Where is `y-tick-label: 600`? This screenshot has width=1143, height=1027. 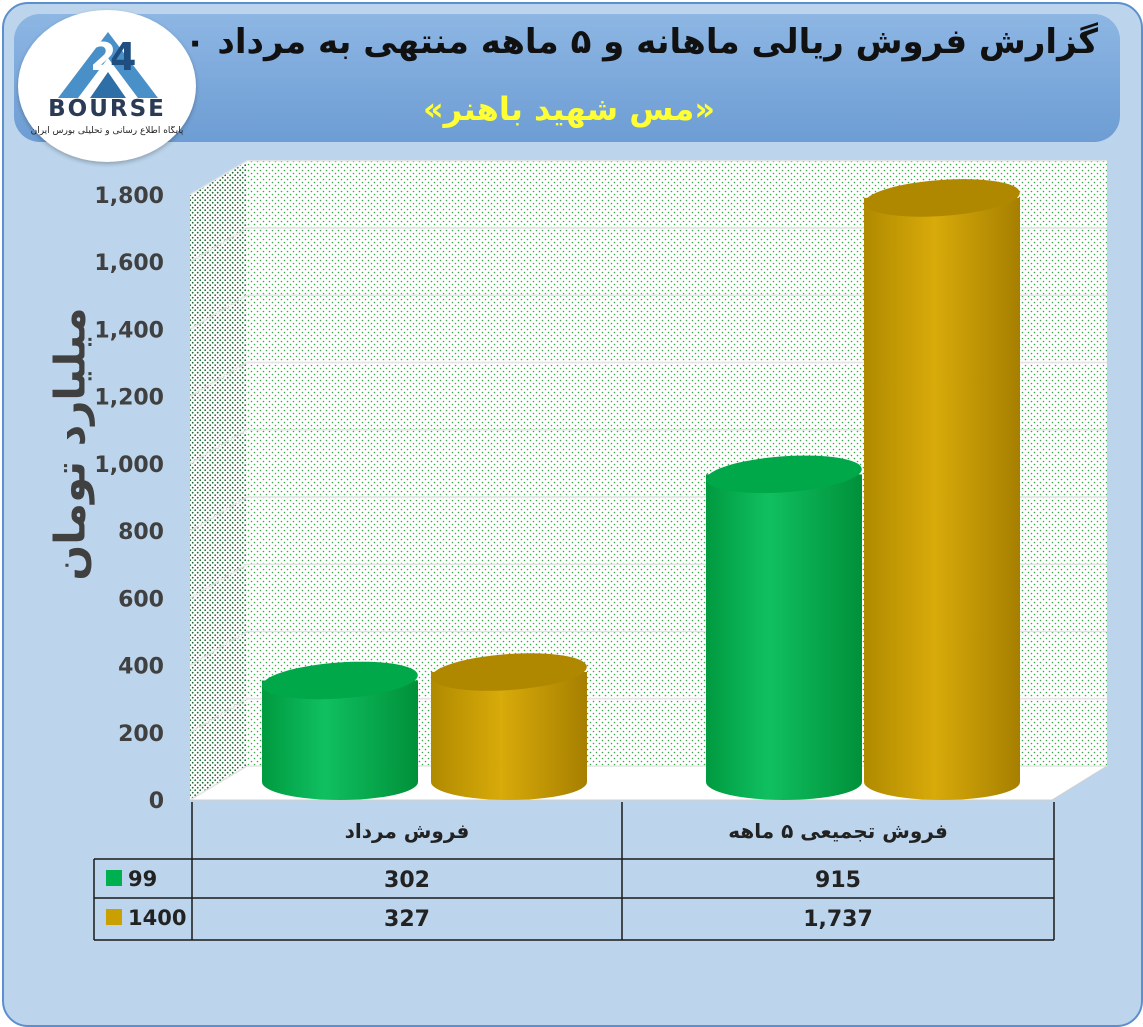
y-tick-label: 600 is located at coordinates (141, 599).